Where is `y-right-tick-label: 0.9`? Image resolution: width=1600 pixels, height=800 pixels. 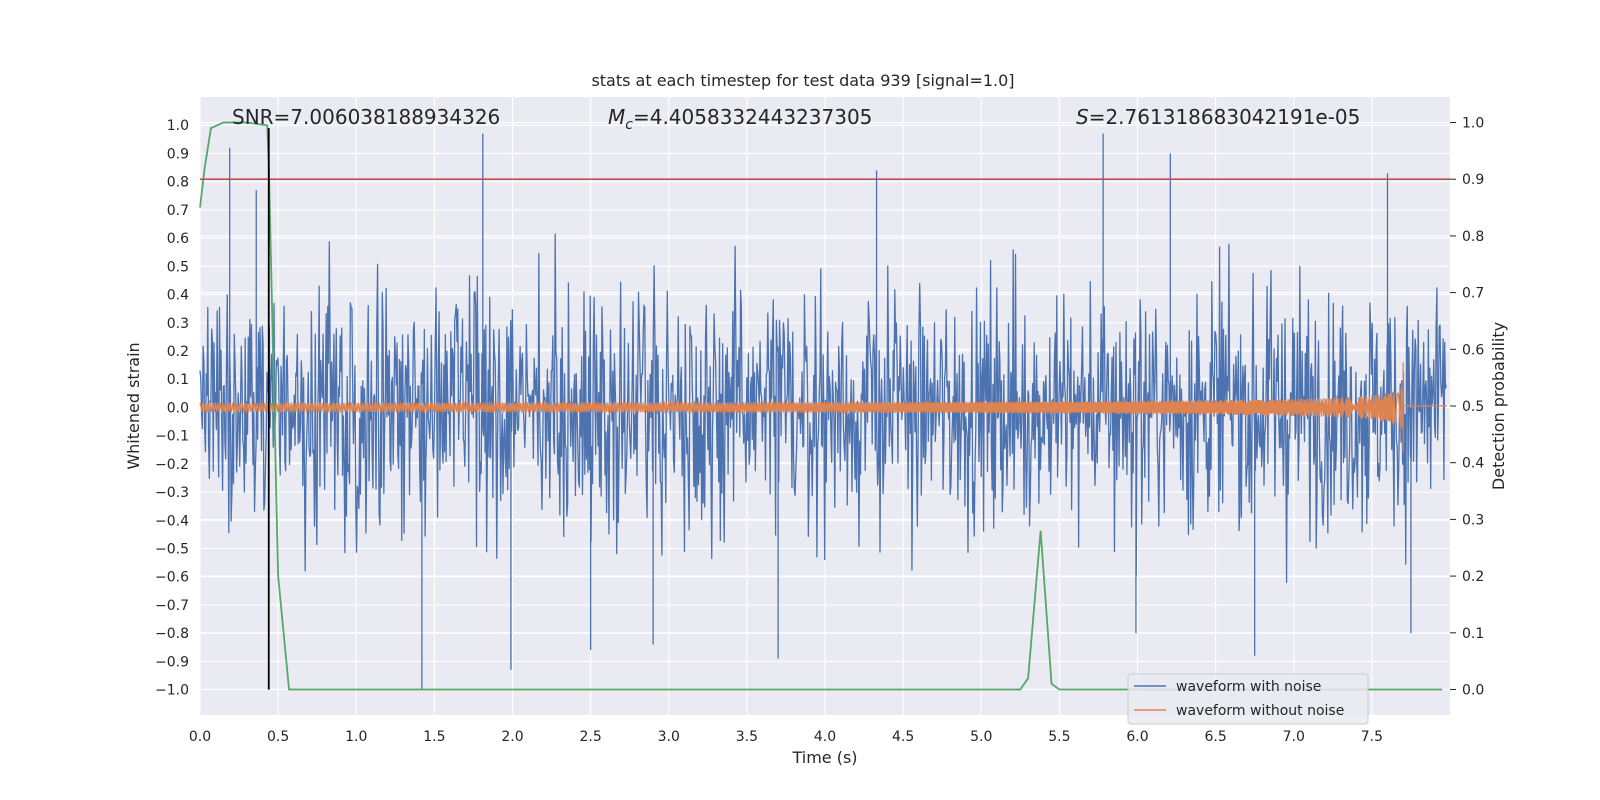 y-right-tick-label: 0.9 is located at coordinates (1473, 180).